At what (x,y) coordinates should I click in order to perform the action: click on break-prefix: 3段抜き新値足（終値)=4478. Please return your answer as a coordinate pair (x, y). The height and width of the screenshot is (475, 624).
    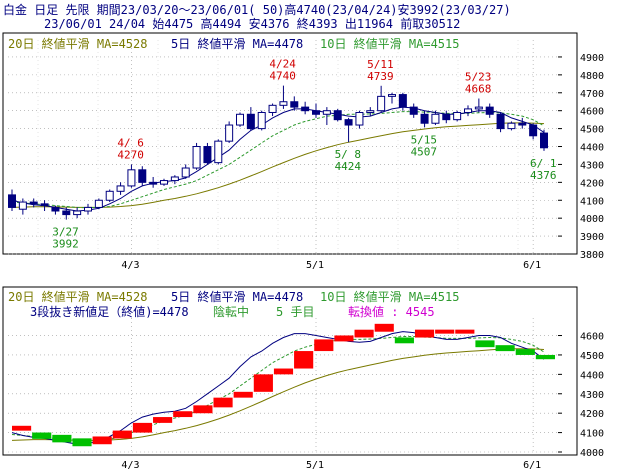
    Looking at the image, I should click on (109, 311).